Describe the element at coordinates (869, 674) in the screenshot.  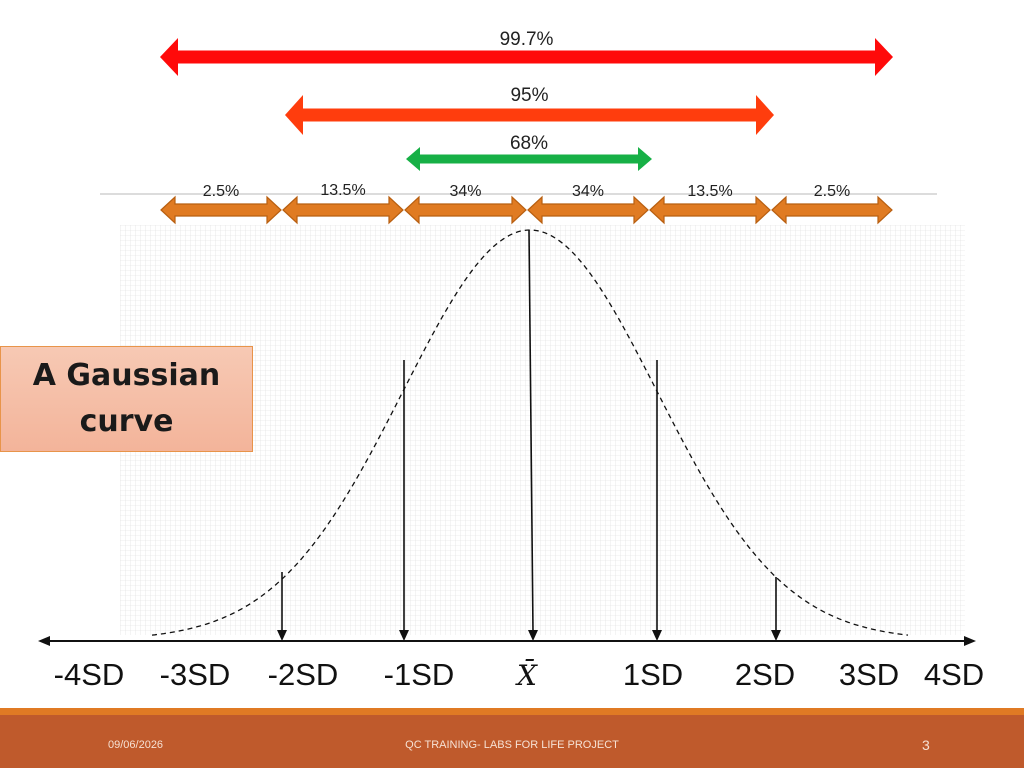
I see `axis-label: 3SD` at that location.